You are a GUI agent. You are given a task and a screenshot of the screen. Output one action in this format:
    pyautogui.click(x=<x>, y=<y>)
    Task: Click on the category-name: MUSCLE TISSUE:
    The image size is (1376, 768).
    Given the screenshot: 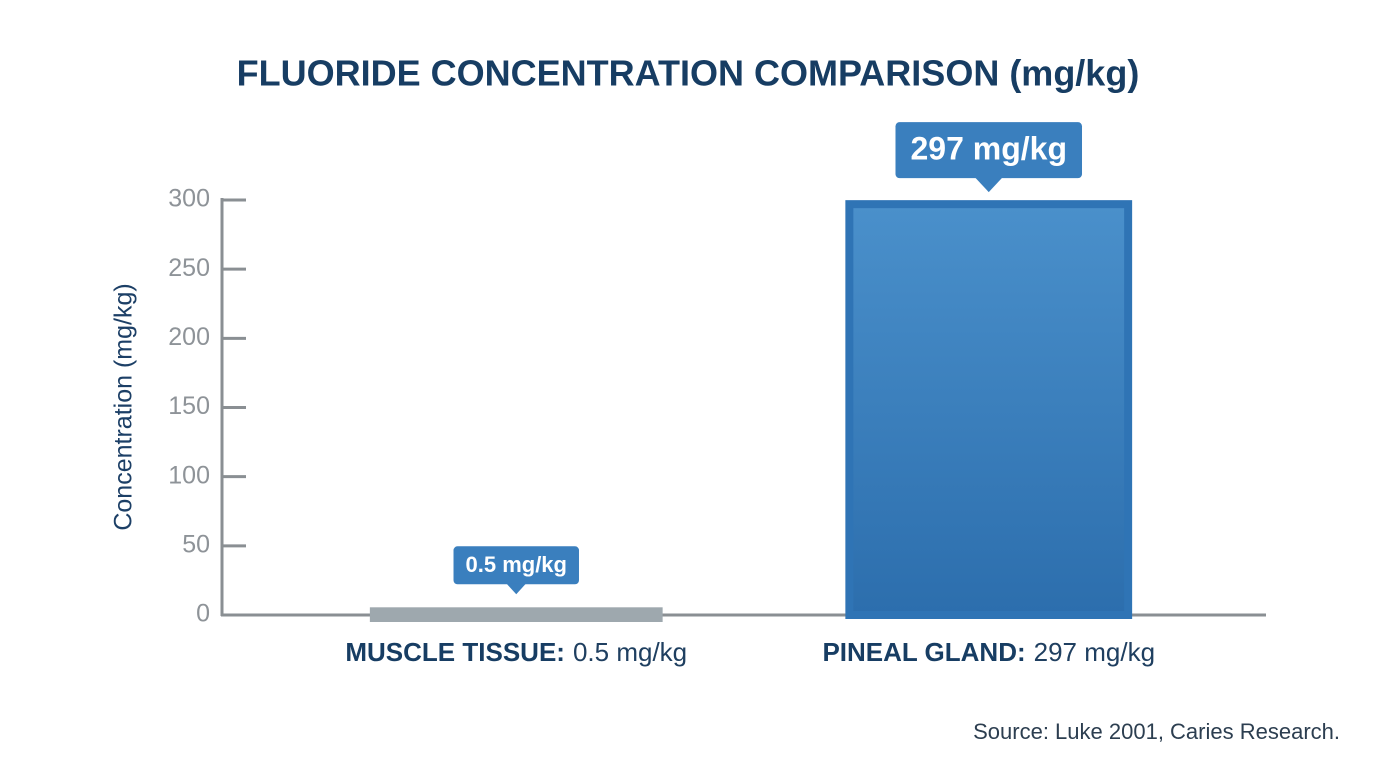 What is the action you would take?
    pyautogui.click(x=455, y=652)
    